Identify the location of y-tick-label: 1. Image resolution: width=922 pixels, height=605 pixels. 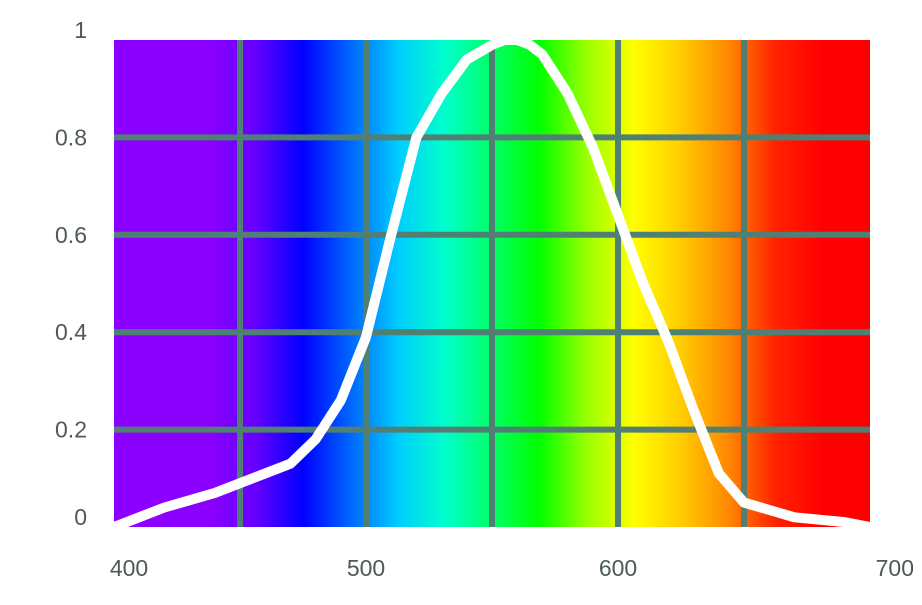
(80, 30).